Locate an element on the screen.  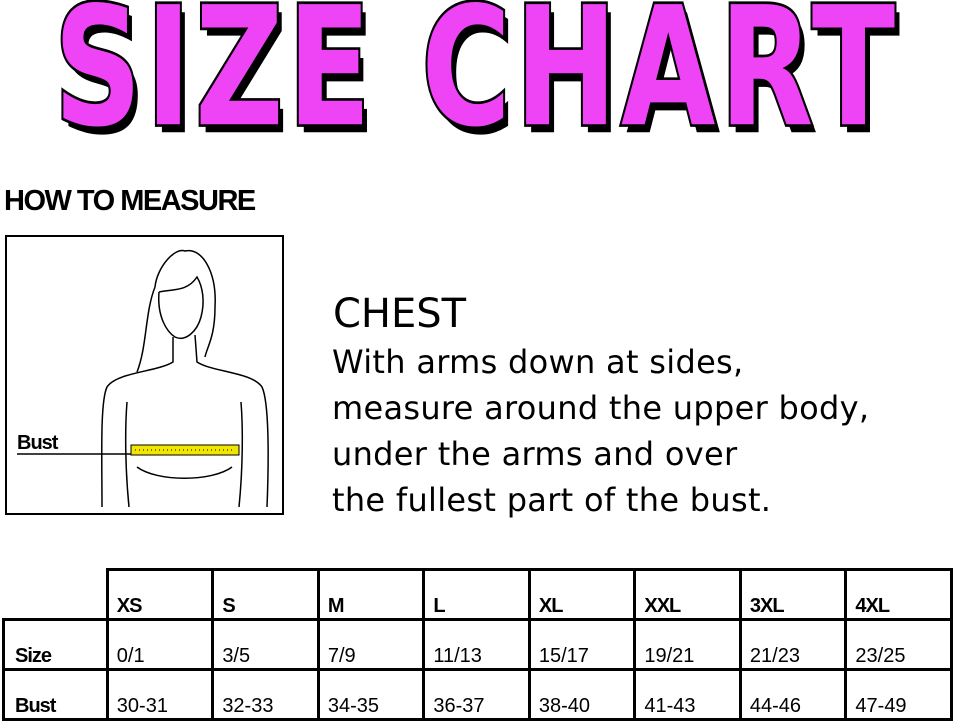
table-cell: 36-37 is located at coordinates (476, 694).